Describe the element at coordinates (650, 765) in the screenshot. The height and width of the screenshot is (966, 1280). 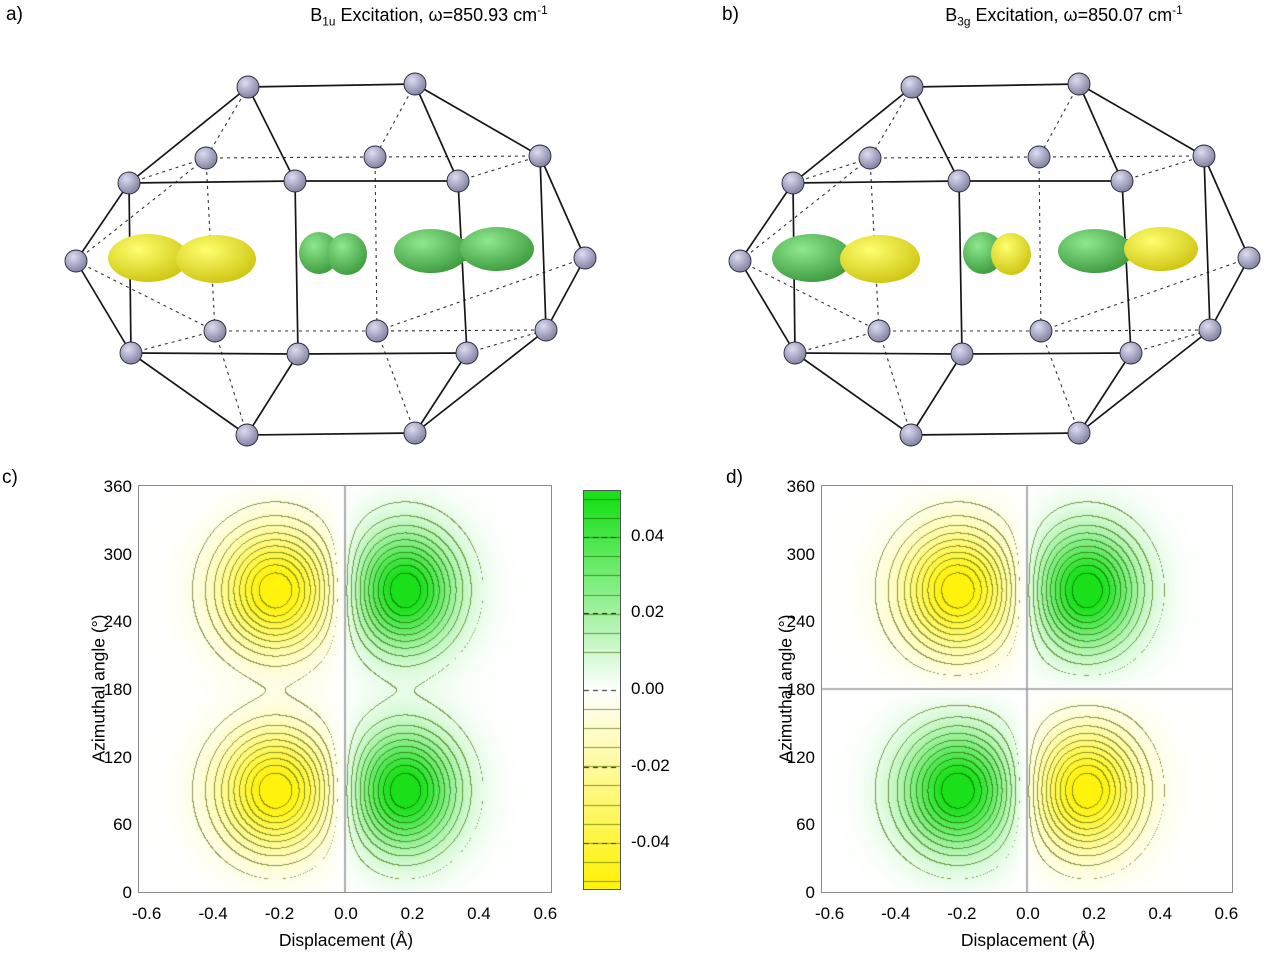
I see `colorbar-tick-label: -0.02` at that location.